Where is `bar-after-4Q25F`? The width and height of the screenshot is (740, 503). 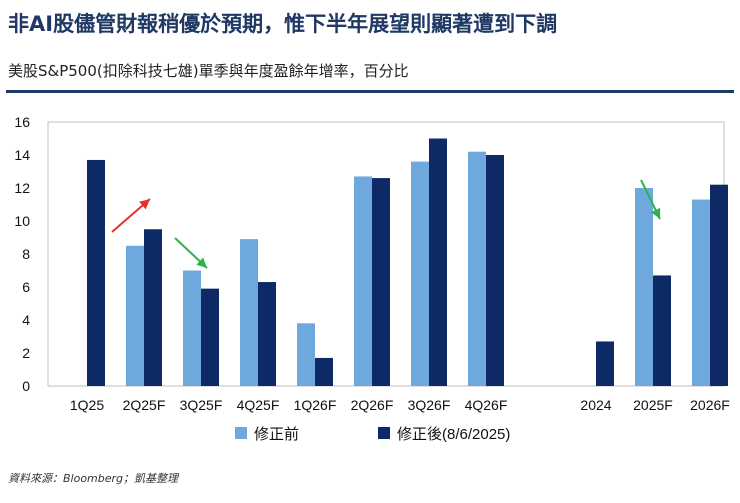
bar-after-4Q25F is located at coordinates (267, 334).